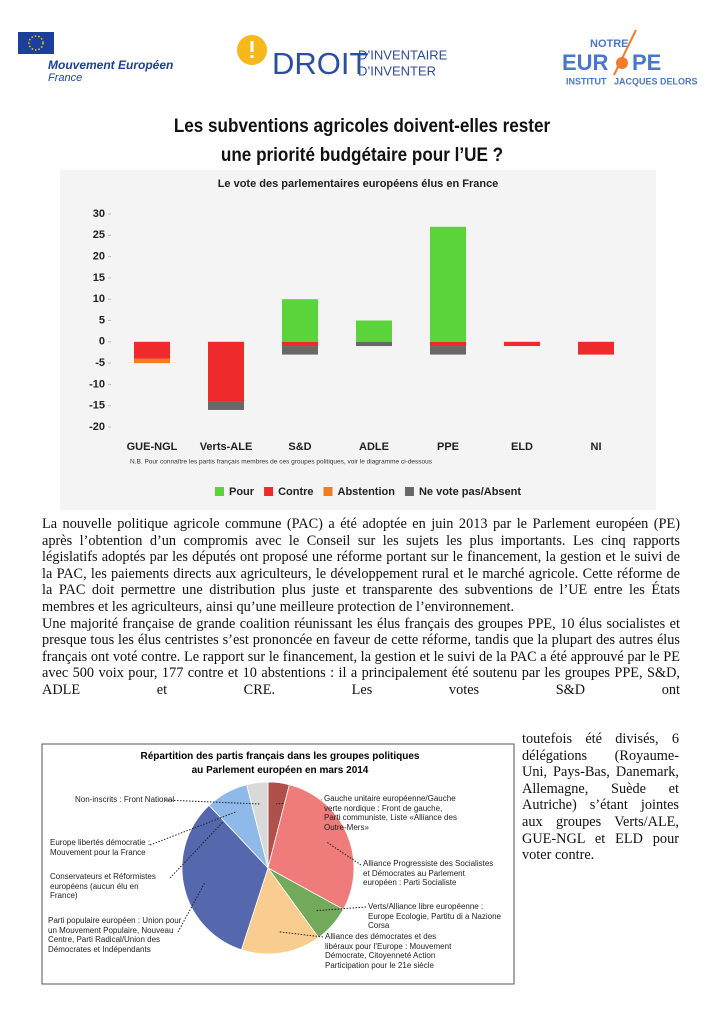 This screenshot has height=1024, width=724. What do you see at coordinates (585, 62) in the screenshot?
I see `logo-word: EUR` at bounding box center [585, 62].